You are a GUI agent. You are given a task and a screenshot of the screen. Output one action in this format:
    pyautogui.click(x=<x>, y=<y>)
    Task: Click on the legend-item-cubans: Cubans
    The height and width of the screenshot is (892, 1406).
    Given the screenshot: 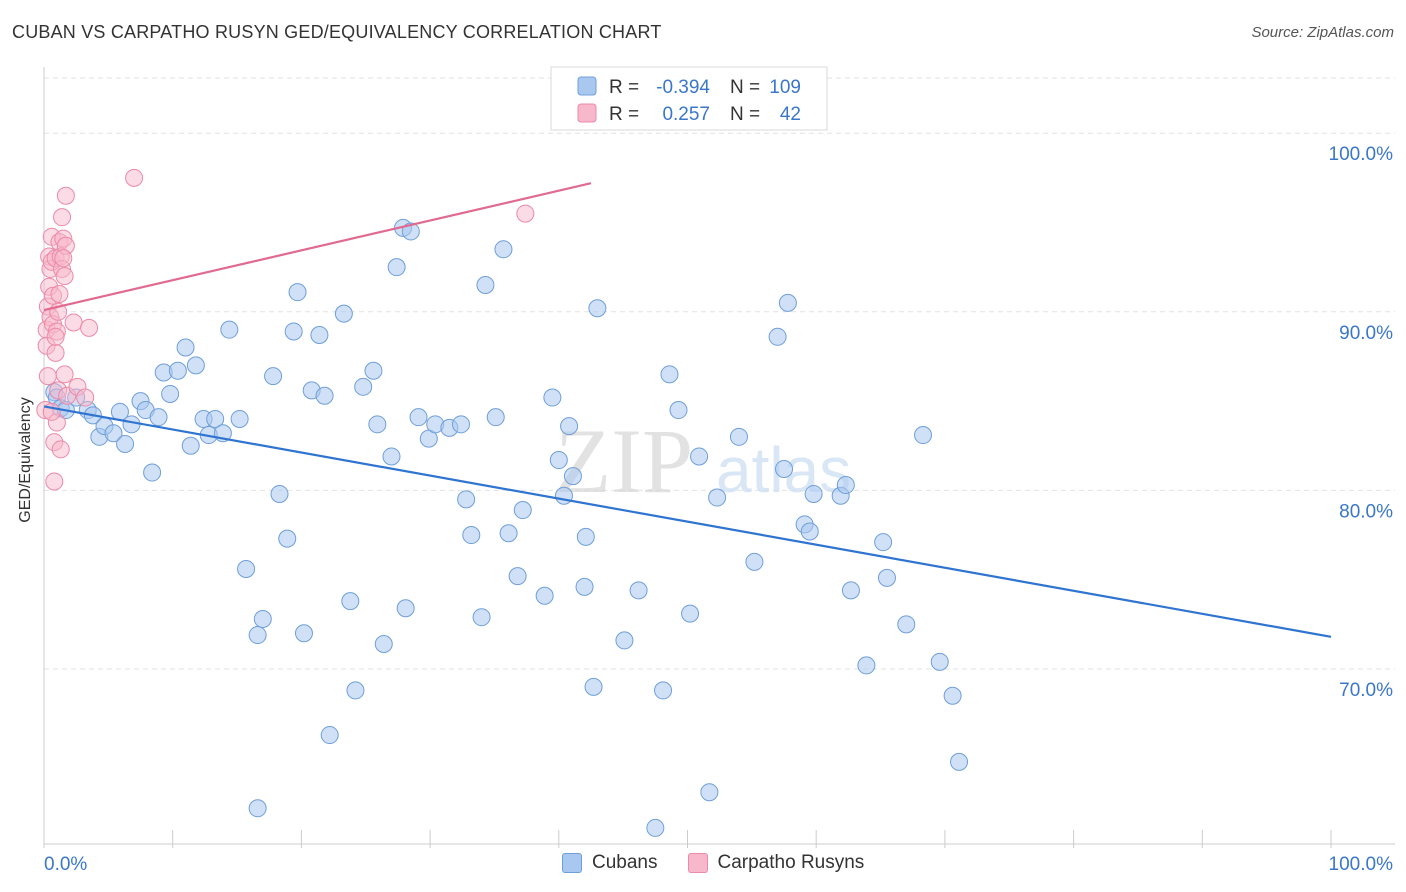 What is the action you would take?
    pyautogui.click(x=610, y=863)
    